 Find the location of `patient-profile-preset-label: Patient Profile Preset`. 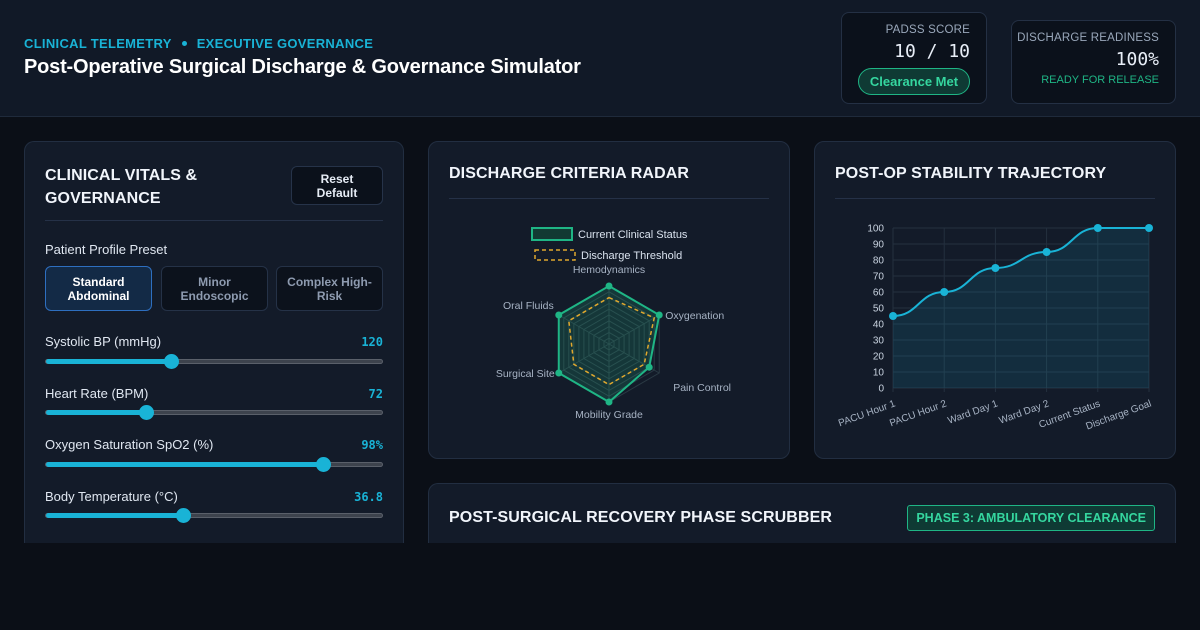

patient-profile-preset-label: Patient Profile Preset is located at coordinates (106, 249).